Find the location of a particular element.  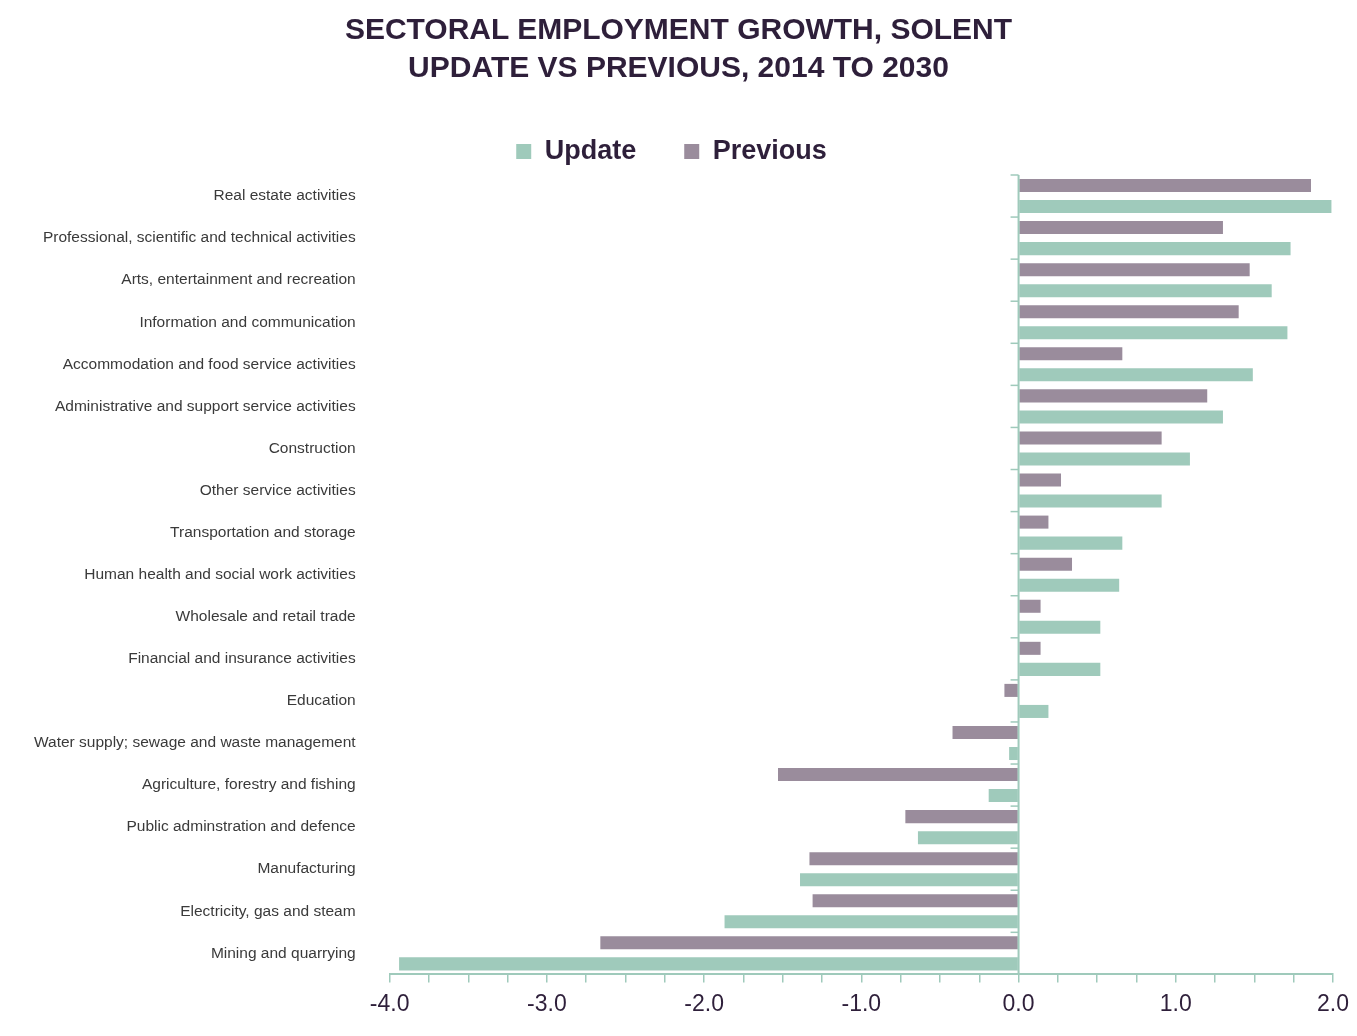

x-tick-label: -1.0 is located at coordinates (861, 1002).